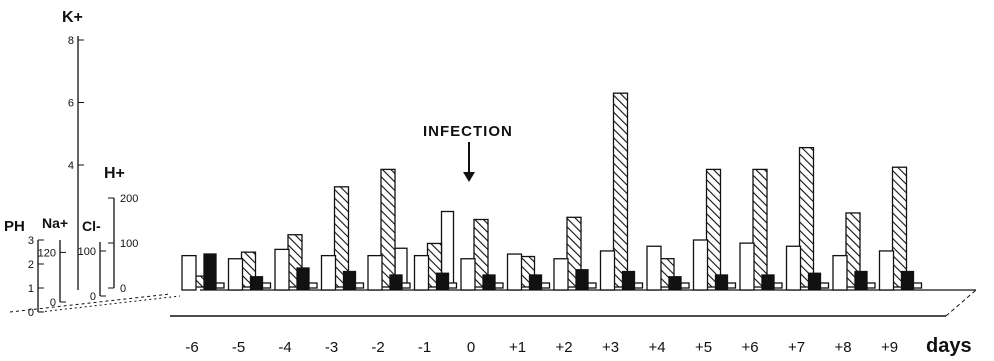 Image resolution: width=994 pixels, height=361 pixels. I want to click on bar-k-m3, so click(341, 237).